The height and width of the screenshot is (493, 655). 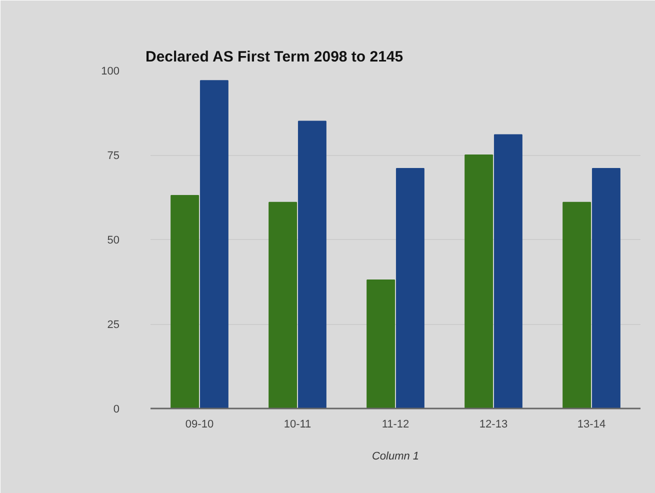 What do you see at coordinates (113, 156) in the screenshot?
I see `y-tick-label: 75` at bounding box center [113, 156].